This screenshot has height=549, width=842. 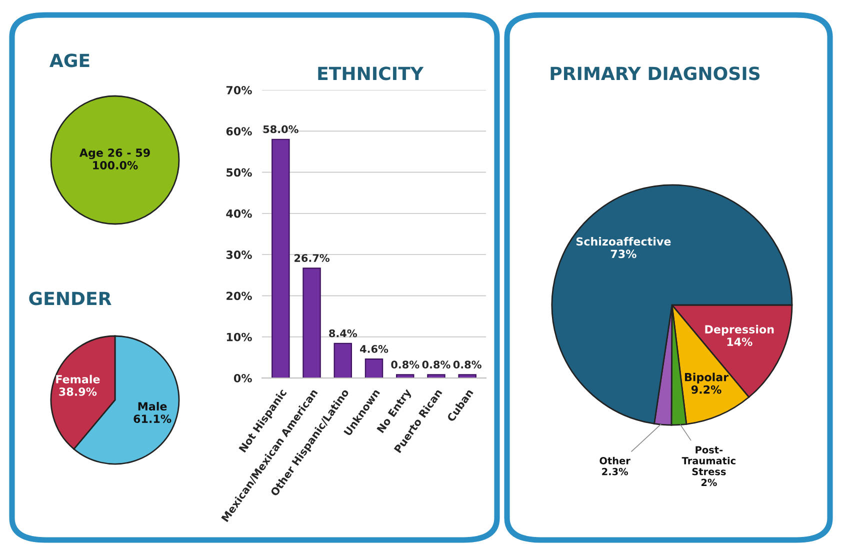 What do you see at coordinates (78, 379) in the screenshot?
I see `slice-label: Female` at bounding box center [78, 379].